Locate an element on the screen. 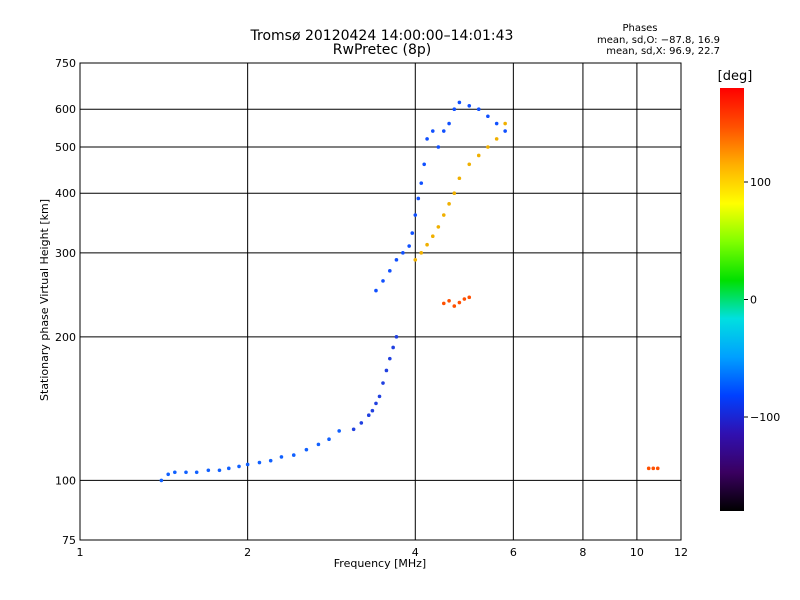 The image size is (800, 600). x-tick-label: 1 is located at coordinates (80, 552).